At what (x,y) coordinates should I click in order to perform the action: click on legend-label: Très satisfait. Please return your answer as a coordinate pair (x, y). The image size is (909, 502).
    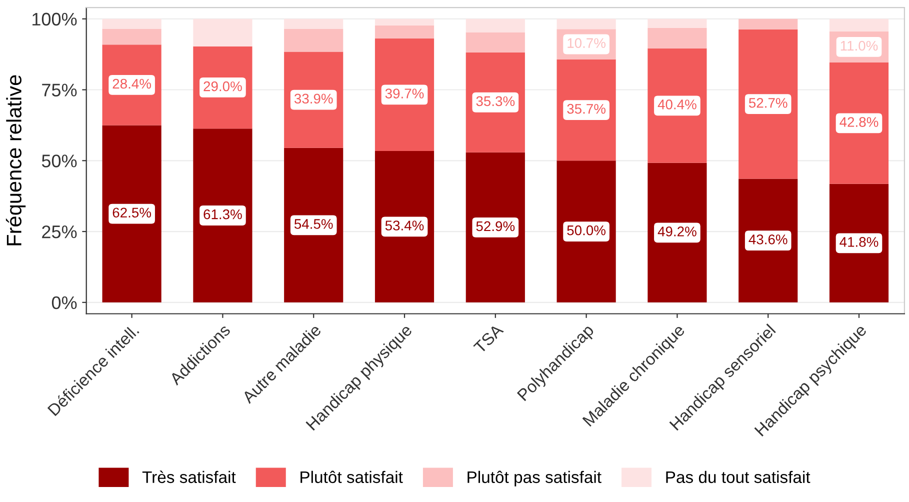
    Looking at the image, I should click on (189, 477).